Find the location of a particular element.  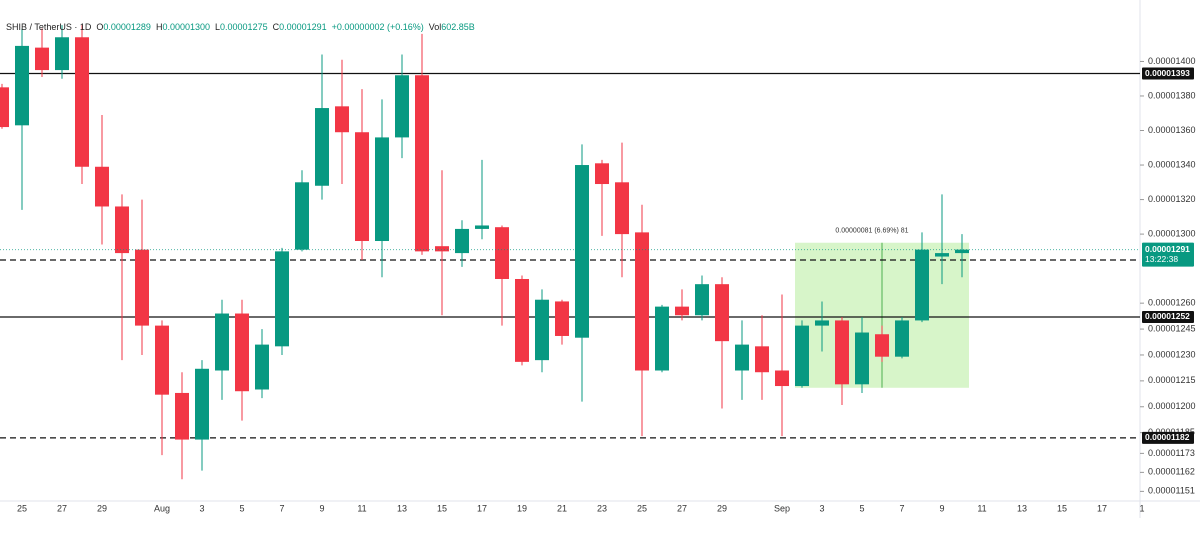

field-value: 0.00001300 is located at coordinates (186, 27).